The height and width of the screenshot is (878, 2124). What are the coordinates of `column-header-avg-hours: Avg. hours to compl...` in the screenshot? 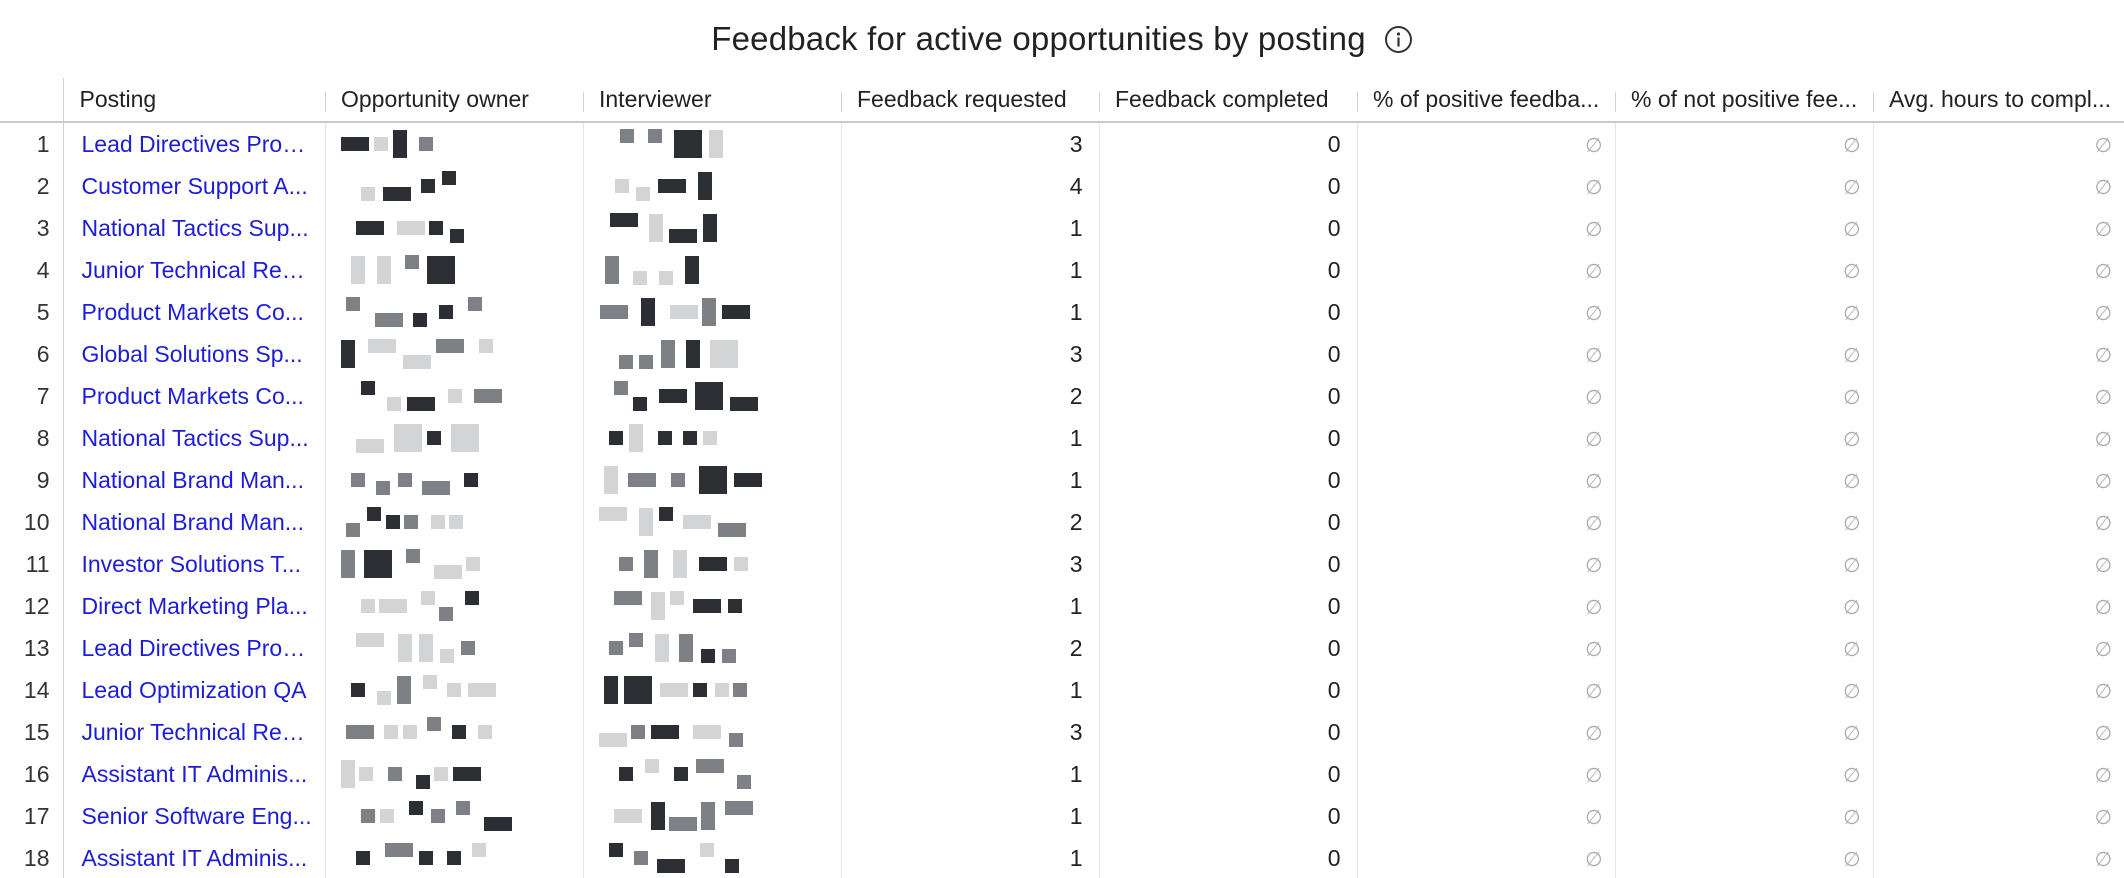 It's located at (1998, 100).